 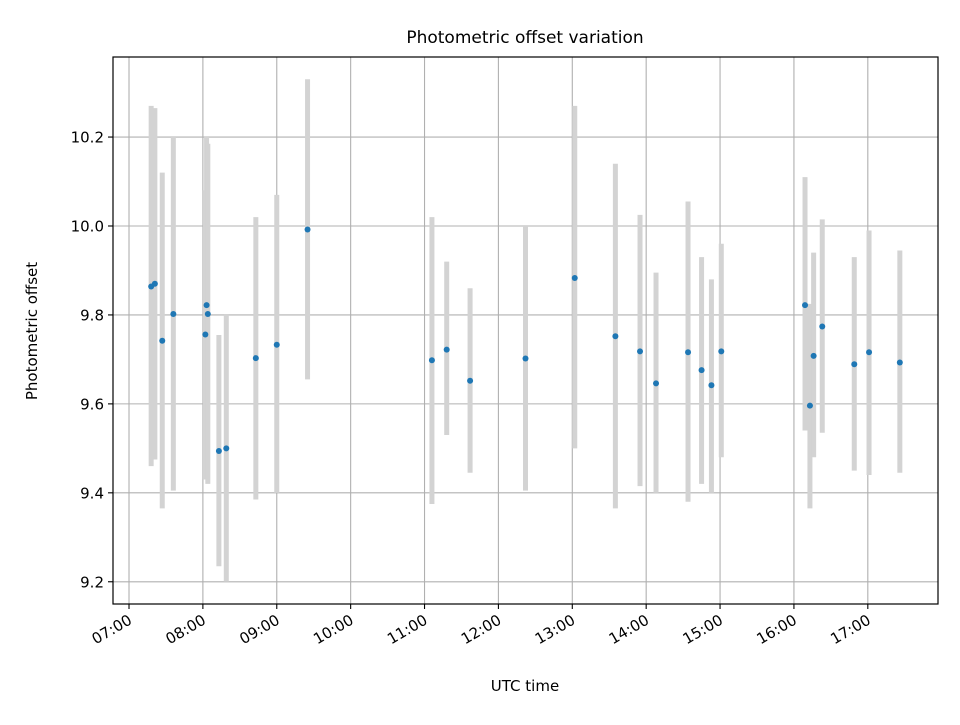 I want to click on y-axis-ticks: 9.2 9.4 9.6 9.8 10.0 10.2, so click(x=92, y=360).